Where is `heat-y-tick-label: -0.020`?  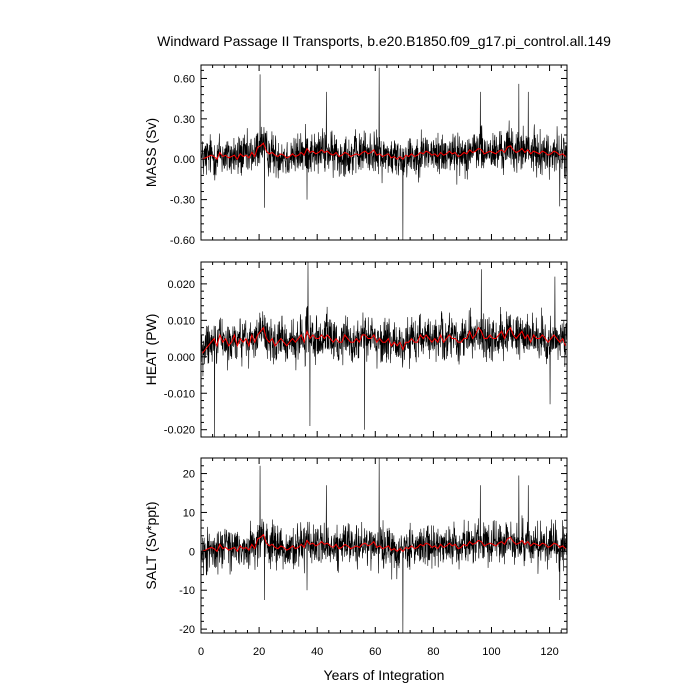
heat-y-tick-label: -0.020 is located at coordinates (179, 431).